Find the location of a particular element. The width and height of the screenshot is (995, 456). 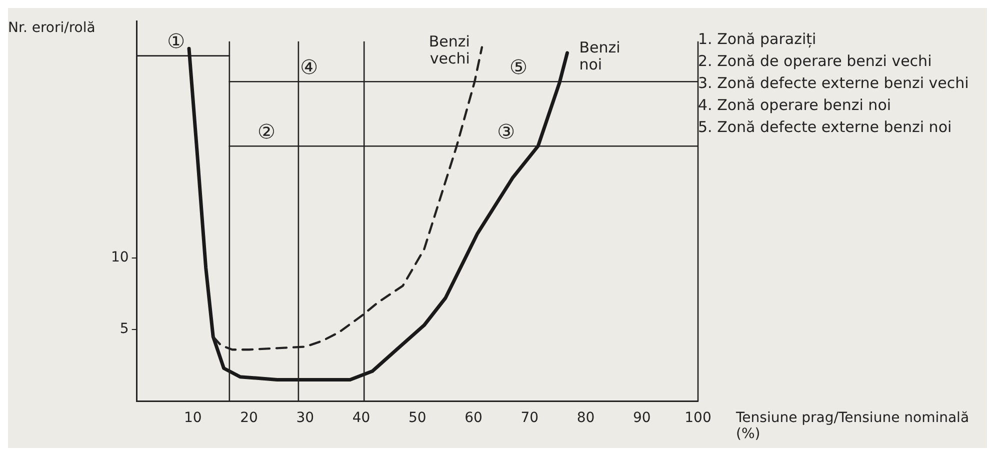

annotation: ③ is located at coordinates (506, 131).